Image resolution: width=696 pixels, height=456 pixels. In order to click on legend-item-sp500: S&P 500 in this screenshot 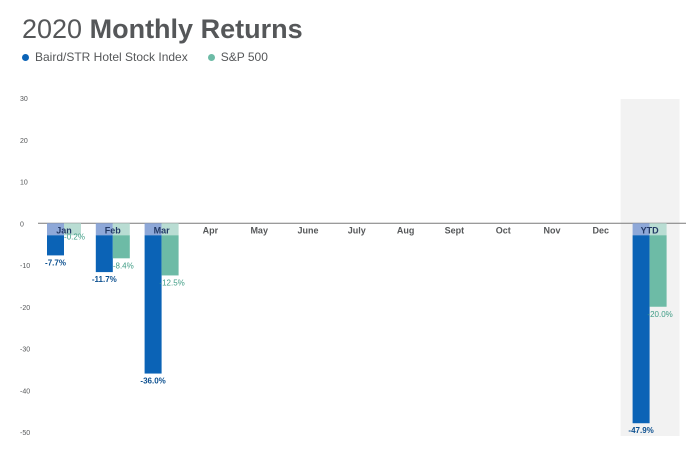, I will do `click(237, 57)`.